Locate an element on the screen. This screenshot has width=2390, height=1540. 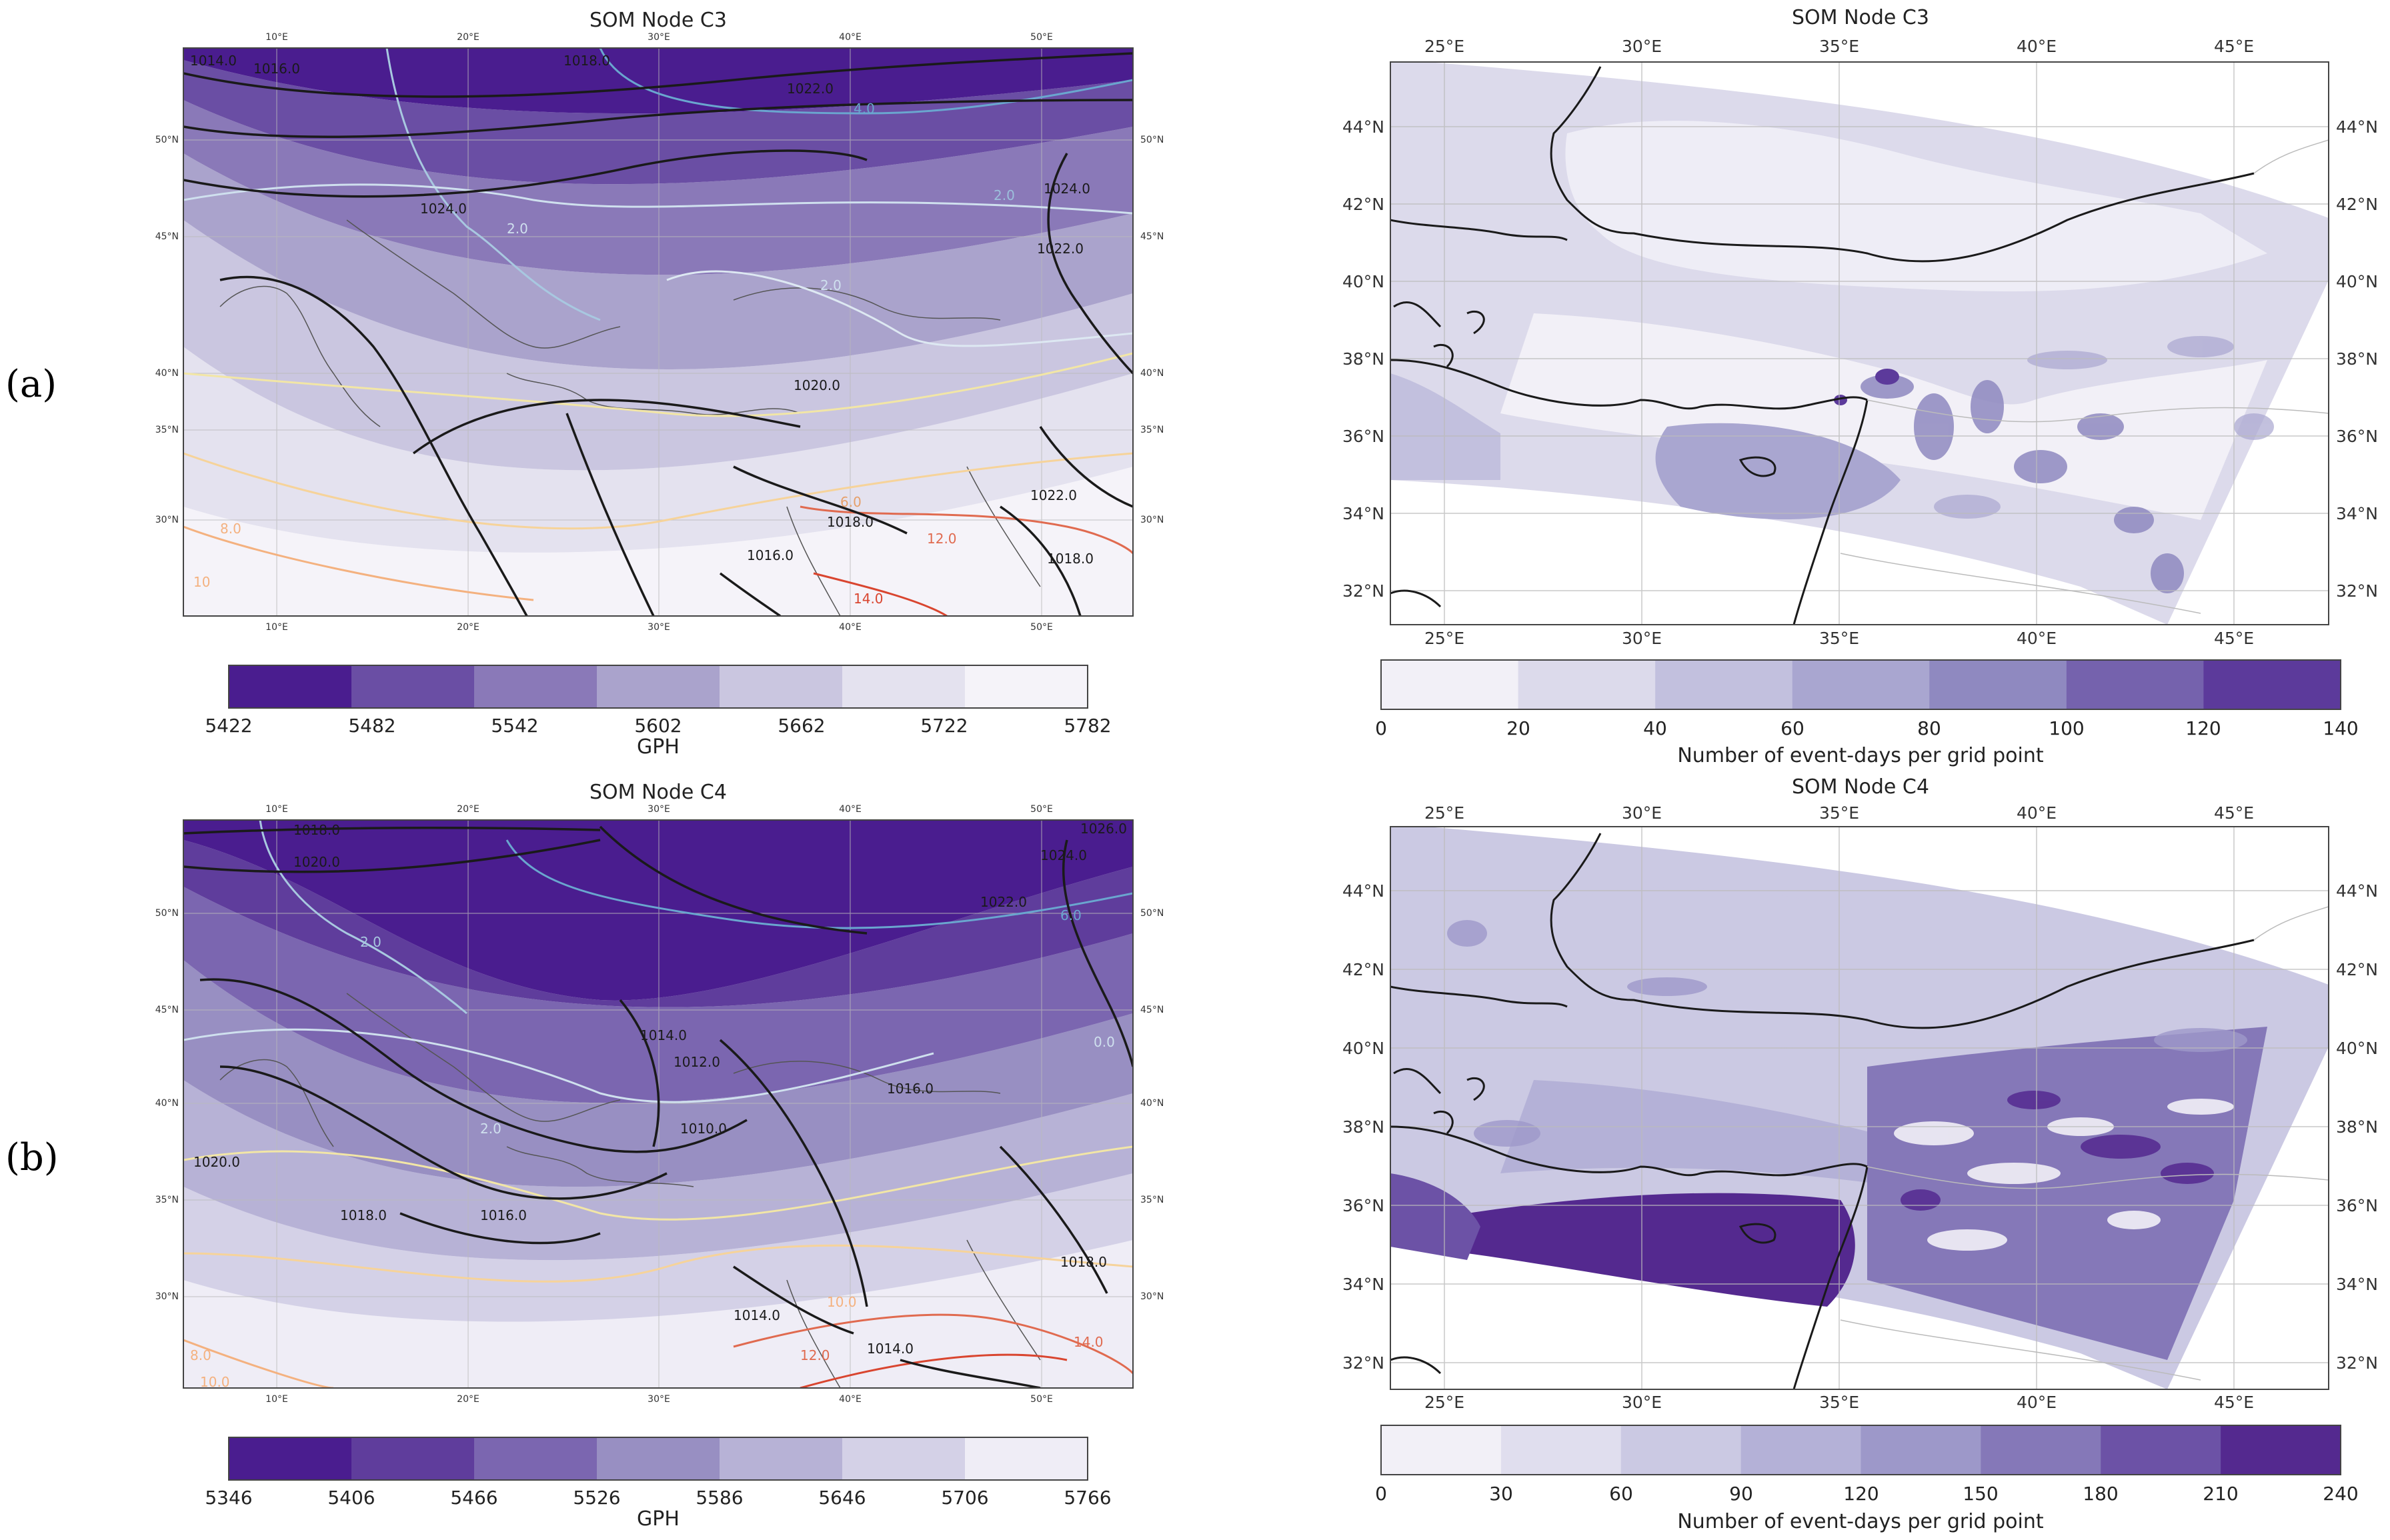
svg-text: 4.0 is located at coordinates (864, 109).